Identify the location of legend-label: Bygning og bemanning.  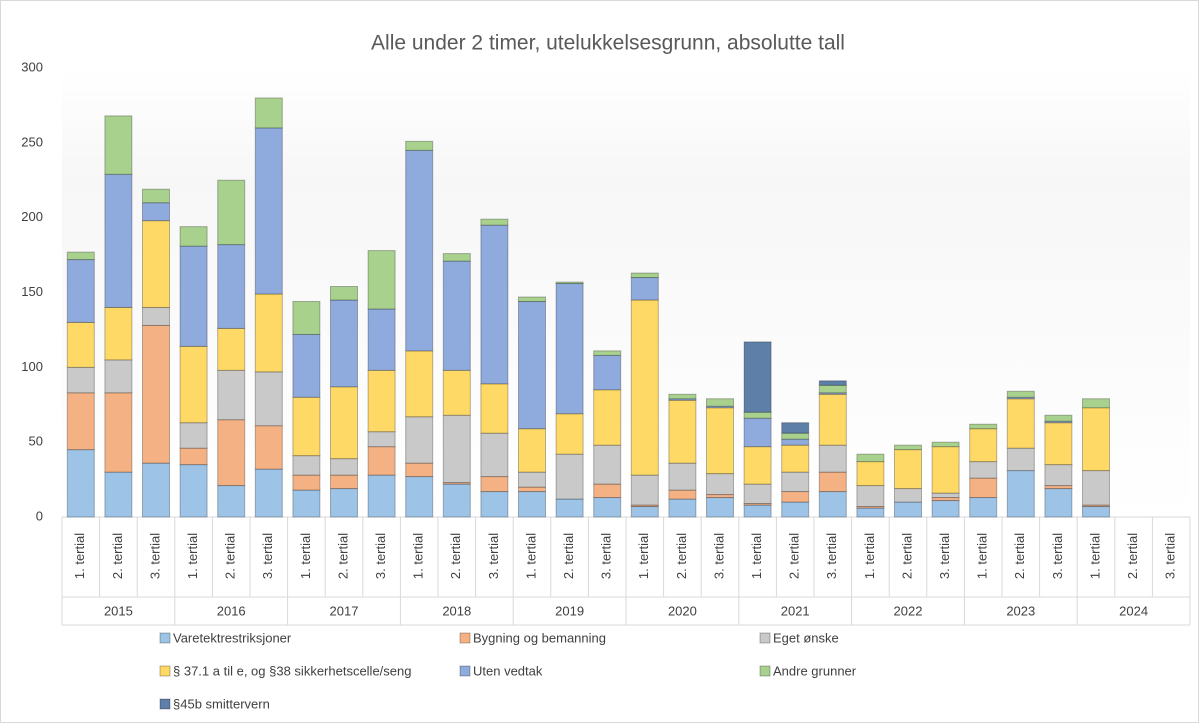
(539, 637).